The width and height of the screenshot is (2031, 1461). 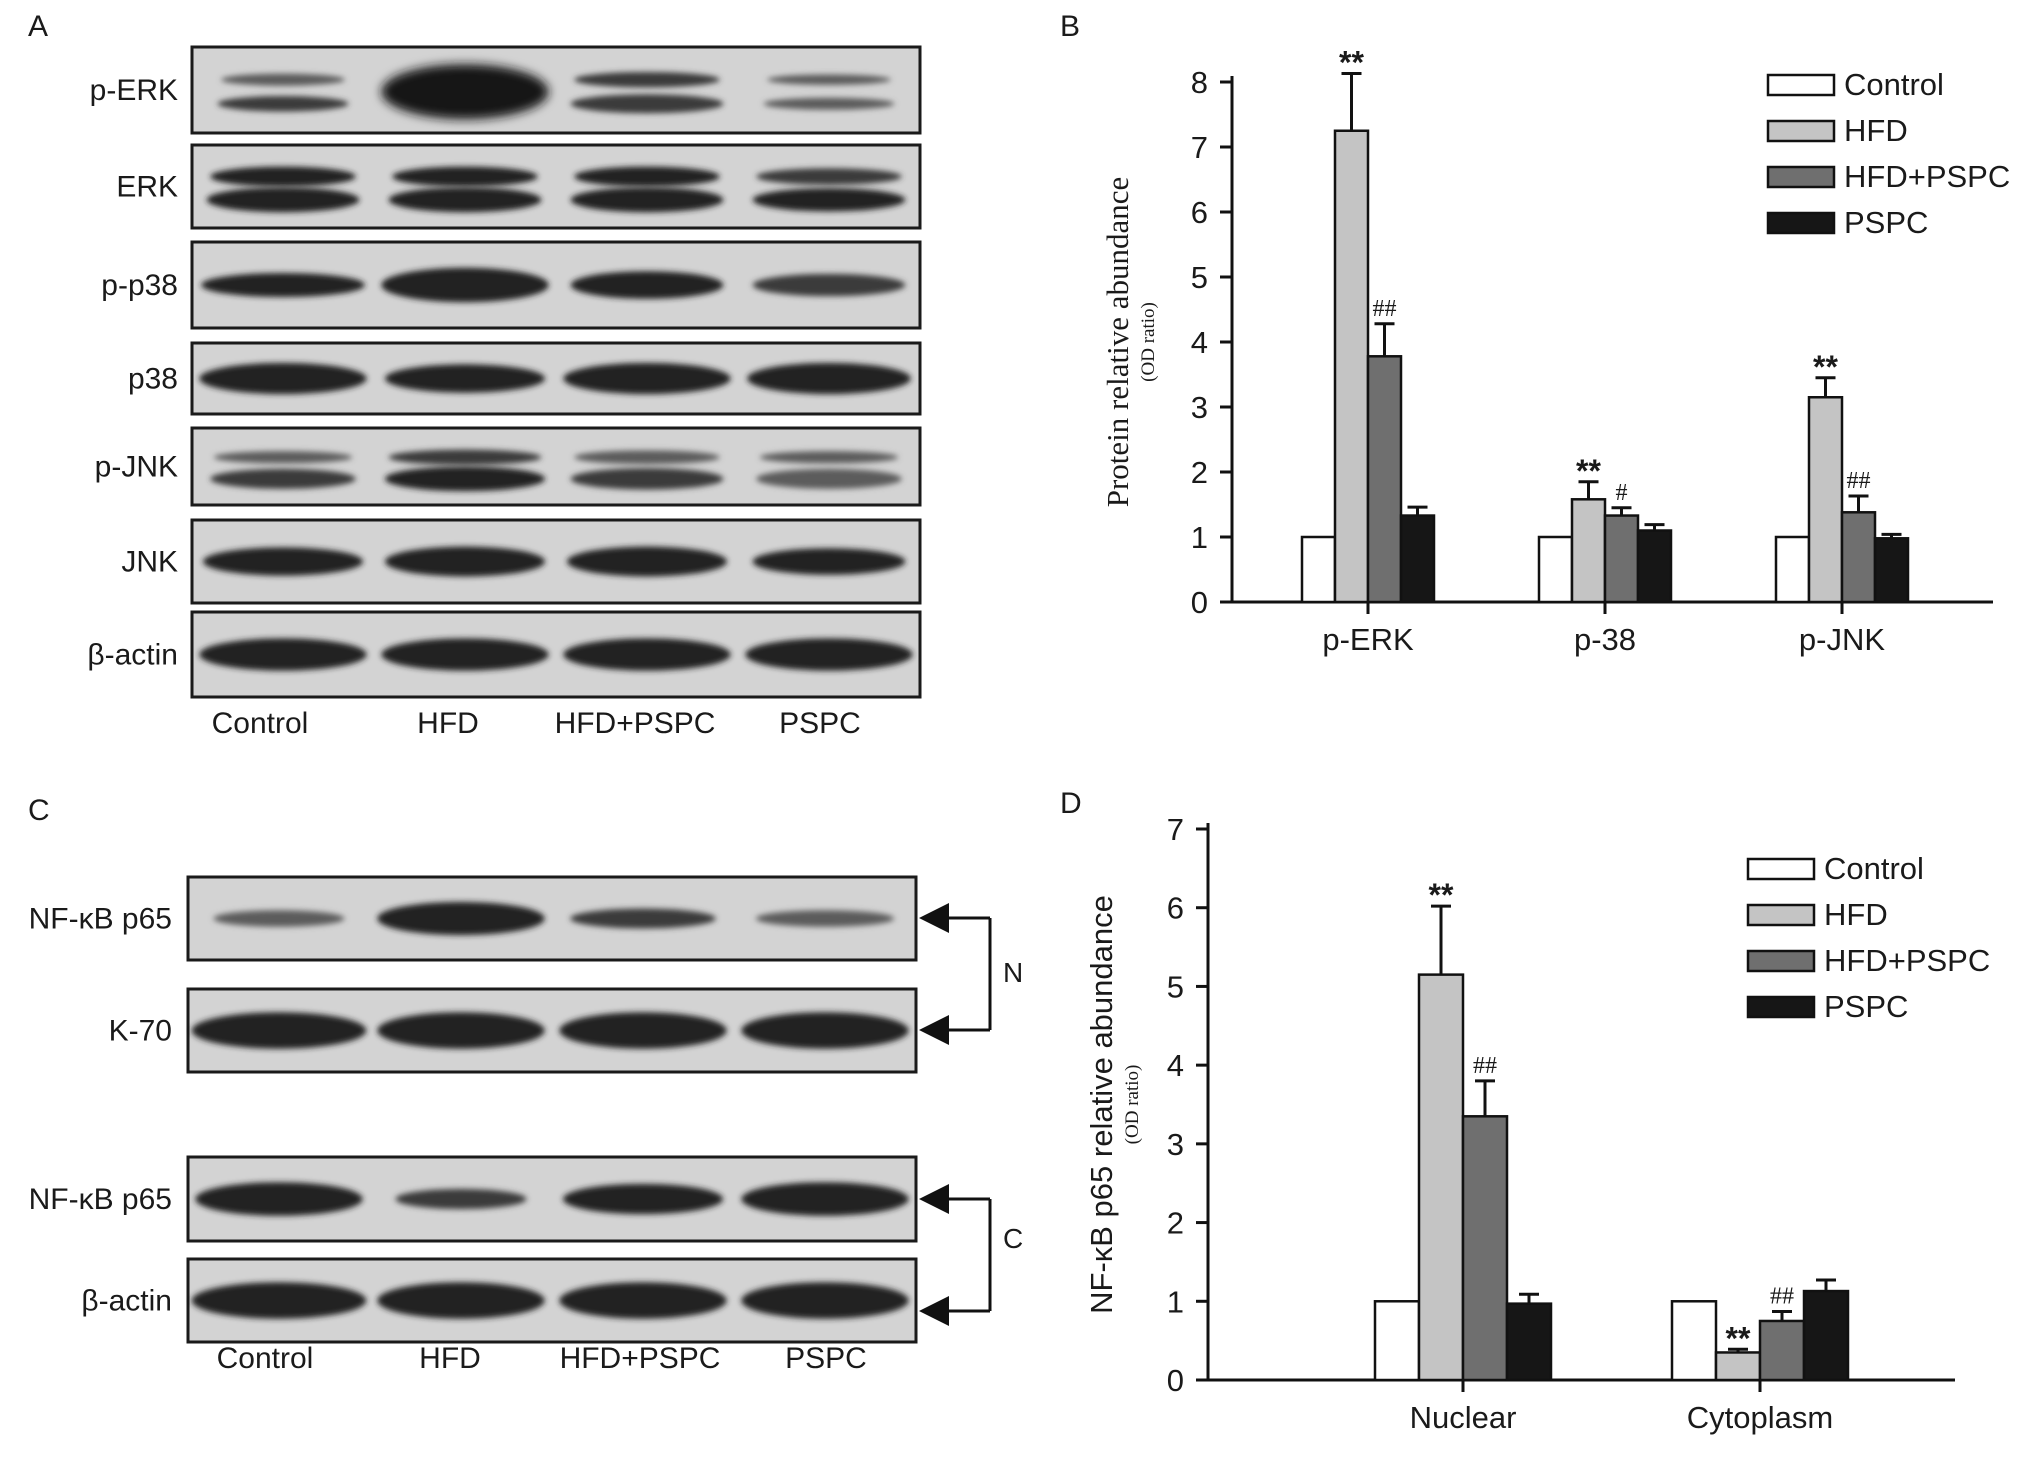 I want to click on panel-letter-c: C, so click(x=39, y=810).